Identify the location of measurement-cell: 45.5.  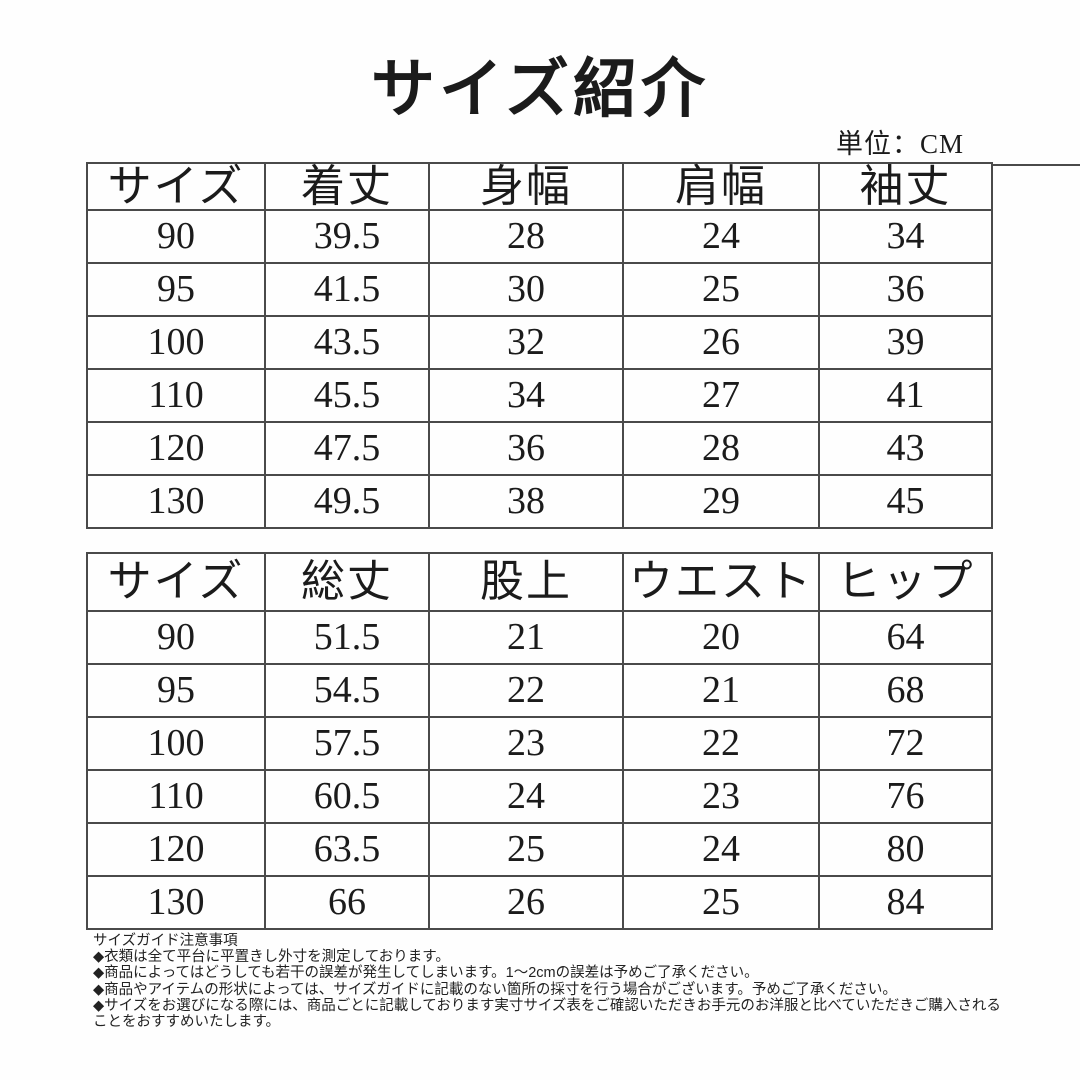
(347, 395).